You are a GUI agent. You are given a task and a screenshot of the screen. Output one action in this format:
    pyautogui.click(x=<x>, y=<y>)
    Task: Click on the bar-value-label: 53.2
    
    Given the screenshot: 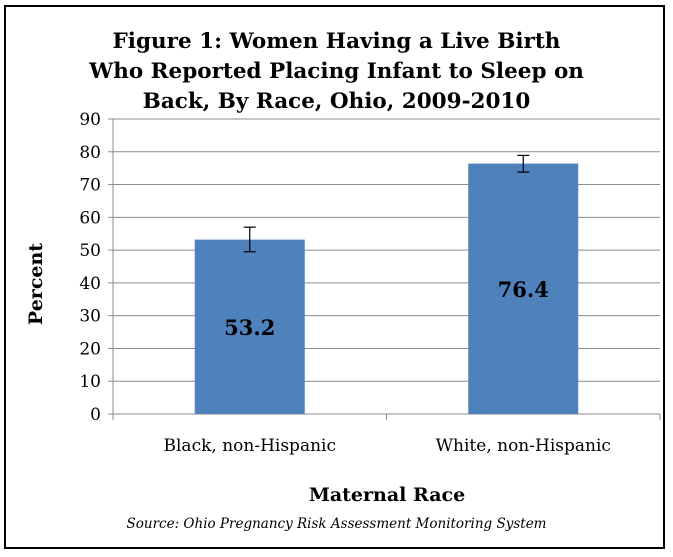 What is the action you would take?
    pyautogui.click(x=249, y=327)
    